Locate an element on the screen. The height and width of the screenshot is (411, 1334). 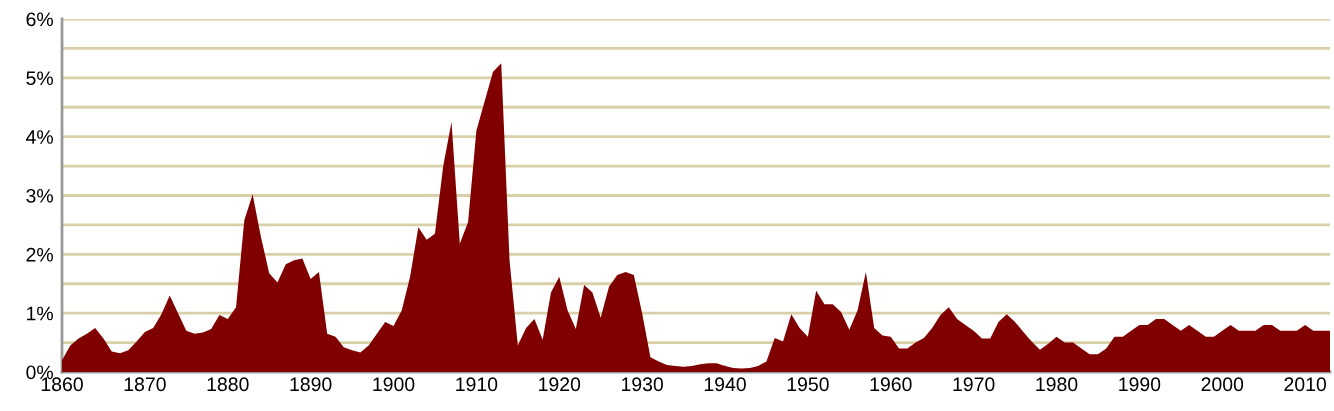
y-tick-label: 3% is located at coordinates (39, 195).